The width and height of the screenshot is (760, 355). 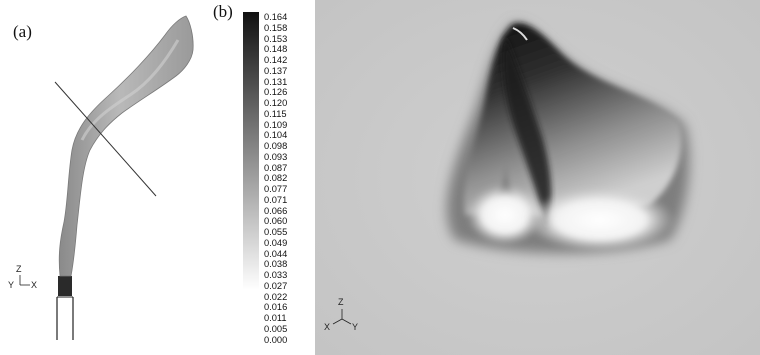 I want to click on colorbar-tick-label: 0.158, so click(x=276, y=27).